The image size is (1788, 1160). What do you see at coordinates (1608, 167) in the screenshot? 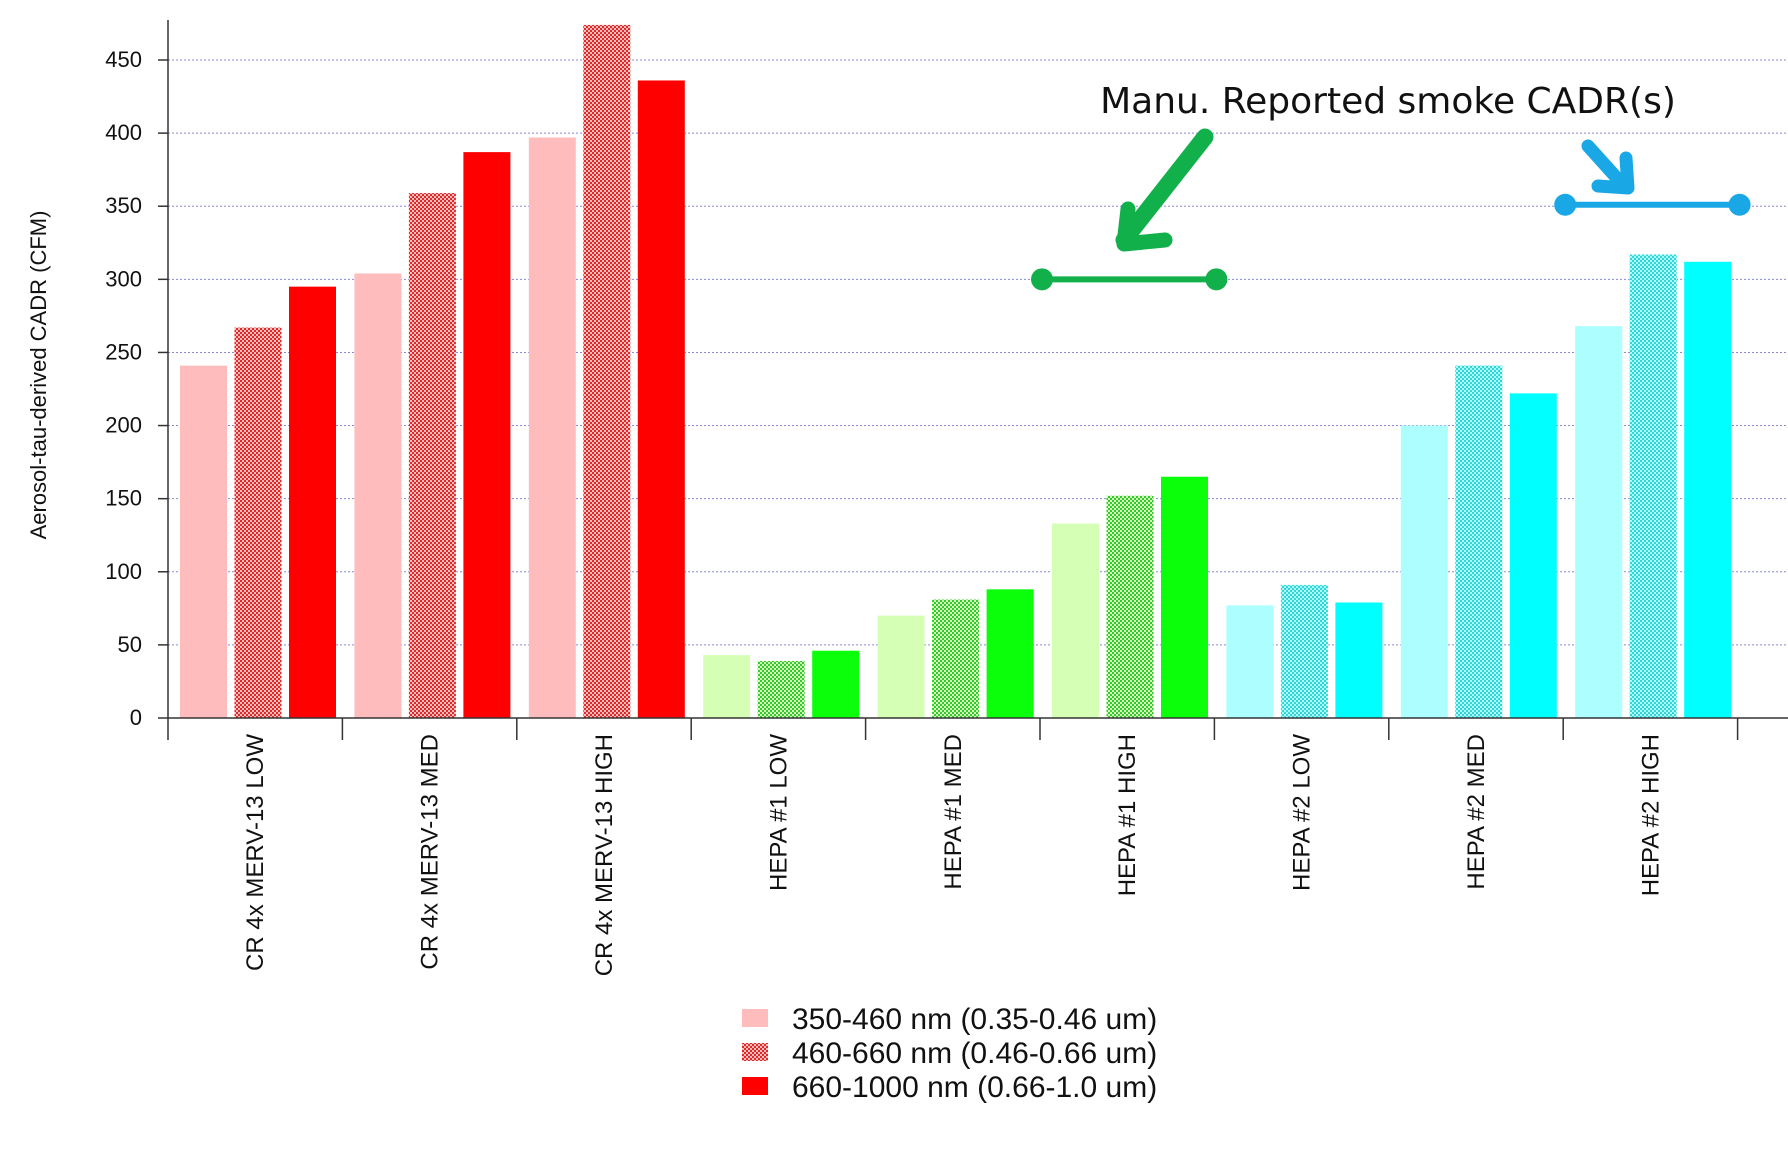
I see `annotation-arrow-blue` at bounding box center [1608, 167].